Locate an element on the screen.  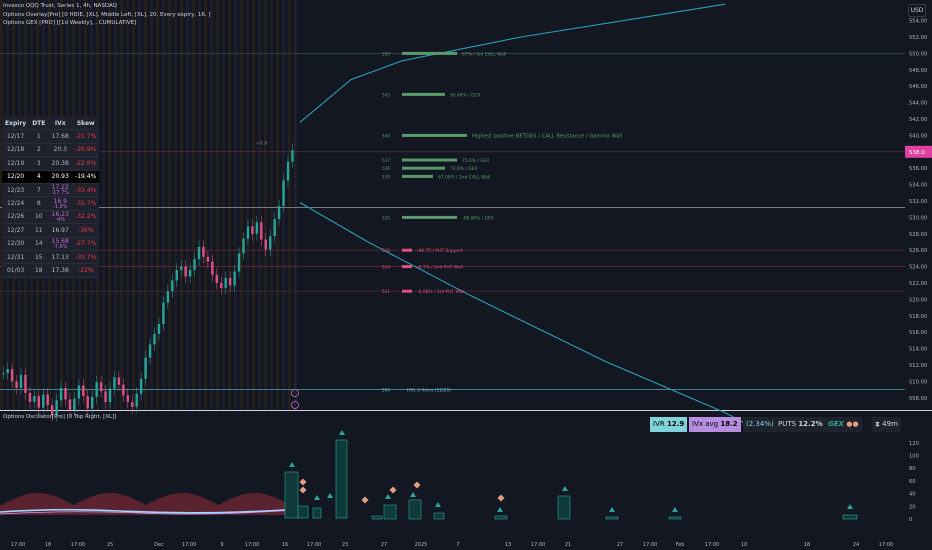
pane-divider is located at coordinates (466, 410).